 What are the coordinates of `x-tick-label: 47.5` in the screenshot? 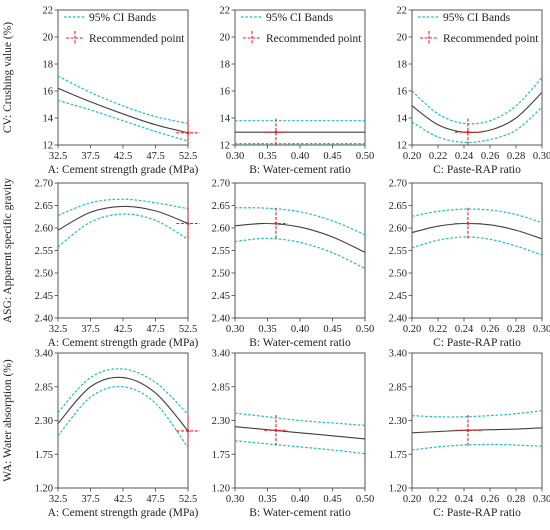 It's located at (155, 499).